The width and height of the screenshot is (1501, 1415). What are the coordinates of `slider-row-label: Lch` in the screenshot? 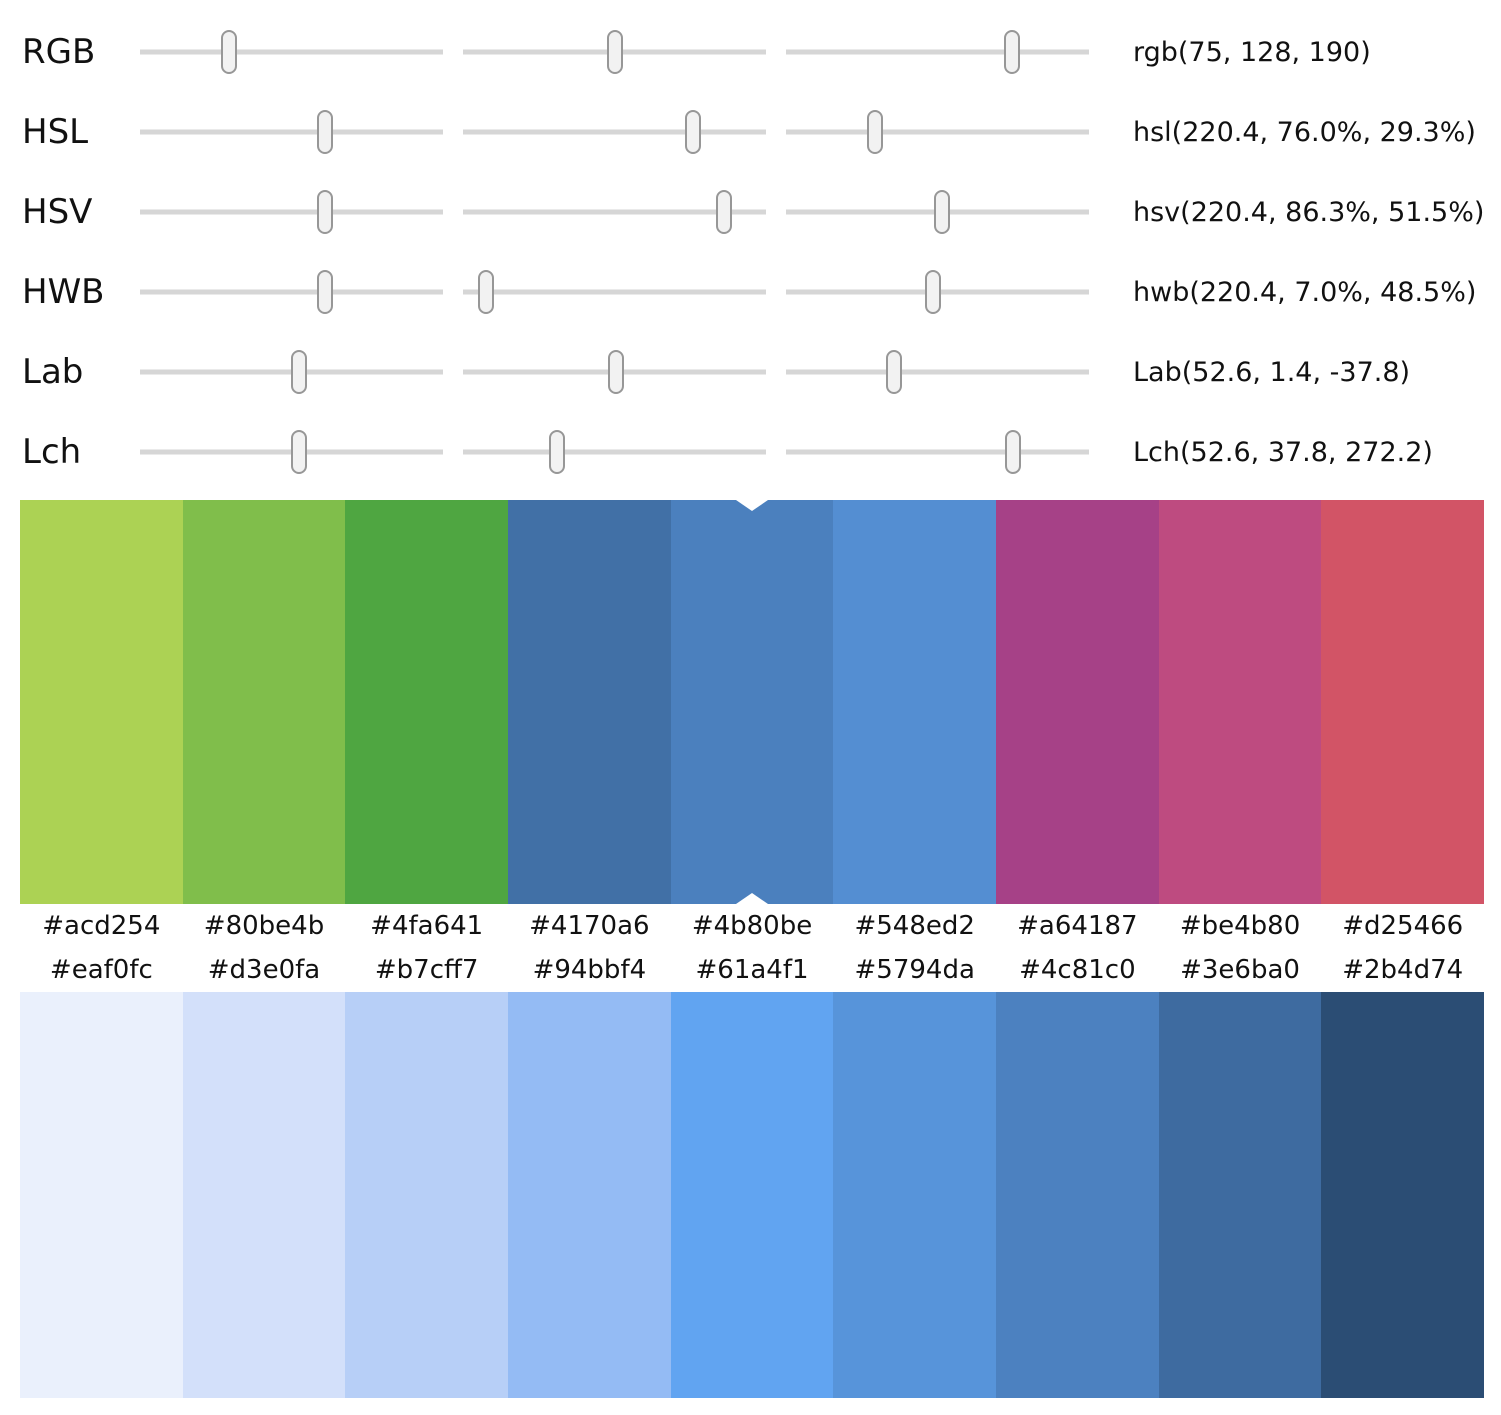 It's located at (52, 452).